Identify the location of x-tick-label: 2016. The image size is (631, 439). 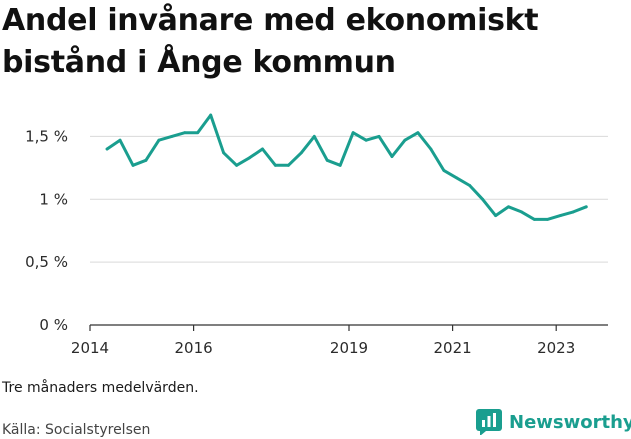
(194, 348).